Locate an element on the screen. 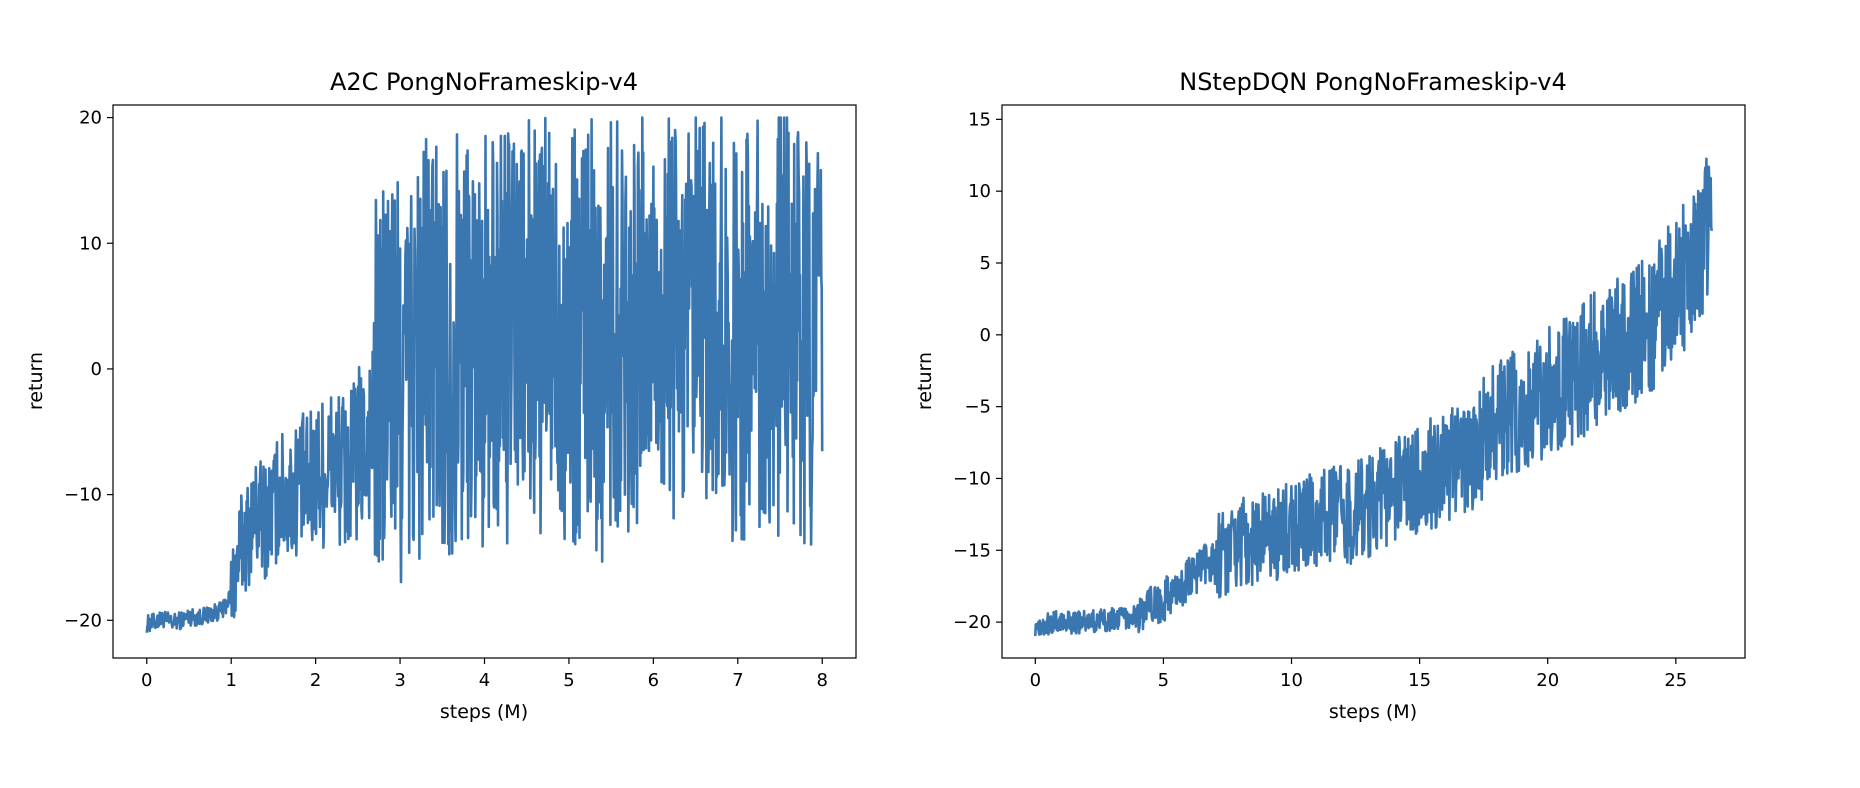 The image size is (1860, 788). x-tick-label: 15 is located at coordinates (1419, 680).